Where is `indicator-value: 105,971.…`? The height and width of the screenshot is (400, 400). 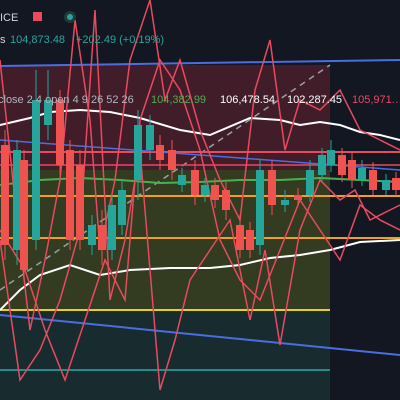 indicator-value: 105,971.… is located at coordinates (376, 100).